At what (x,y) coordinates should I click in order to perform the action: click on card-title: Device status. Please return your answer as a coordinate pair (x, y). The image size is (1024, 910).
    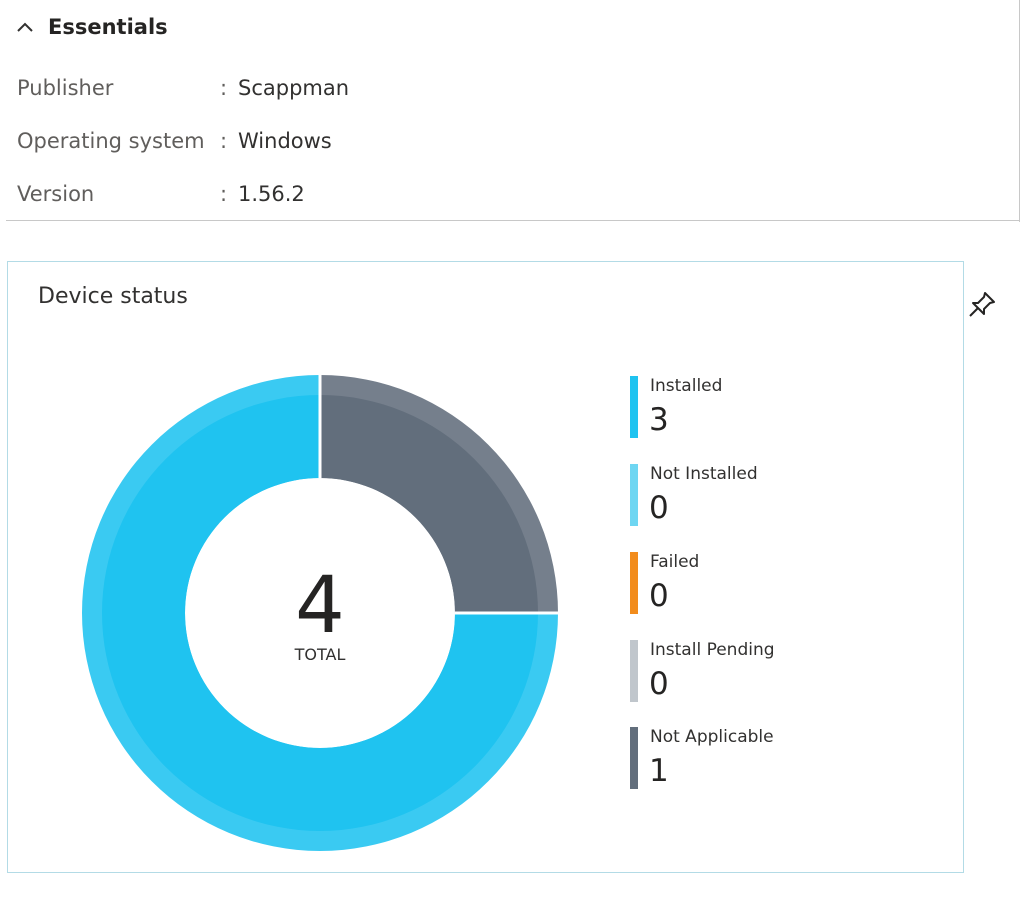
    Looking at the image, I should click on (113, 296).